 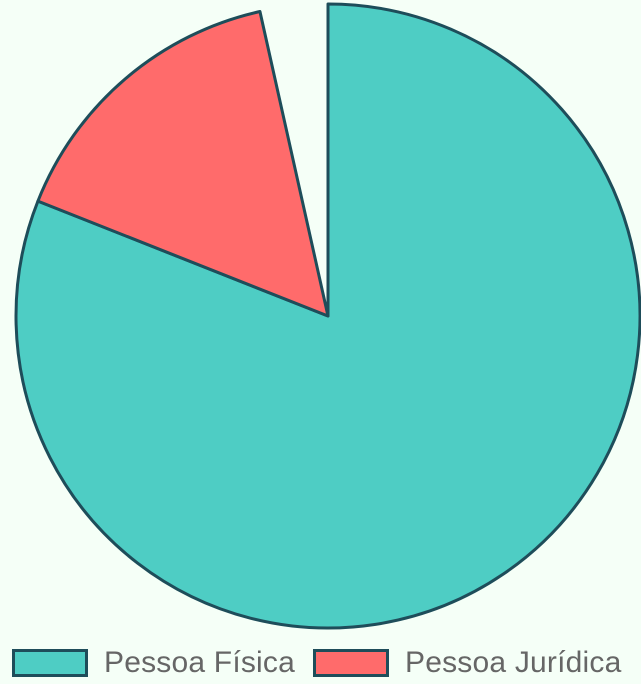 What do you see at coordinates (513, 662) in the screenshot?
I see `legend-label-pessoa-juridica: Pessoa Jurídica` at bounding box center [513, 662].